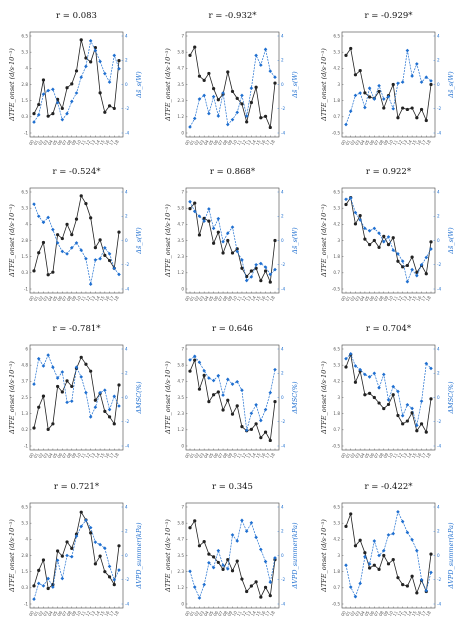  Describe the element at coordinates (97, 298) in the screenshot. I see `x-tick-label: 14` at that location.